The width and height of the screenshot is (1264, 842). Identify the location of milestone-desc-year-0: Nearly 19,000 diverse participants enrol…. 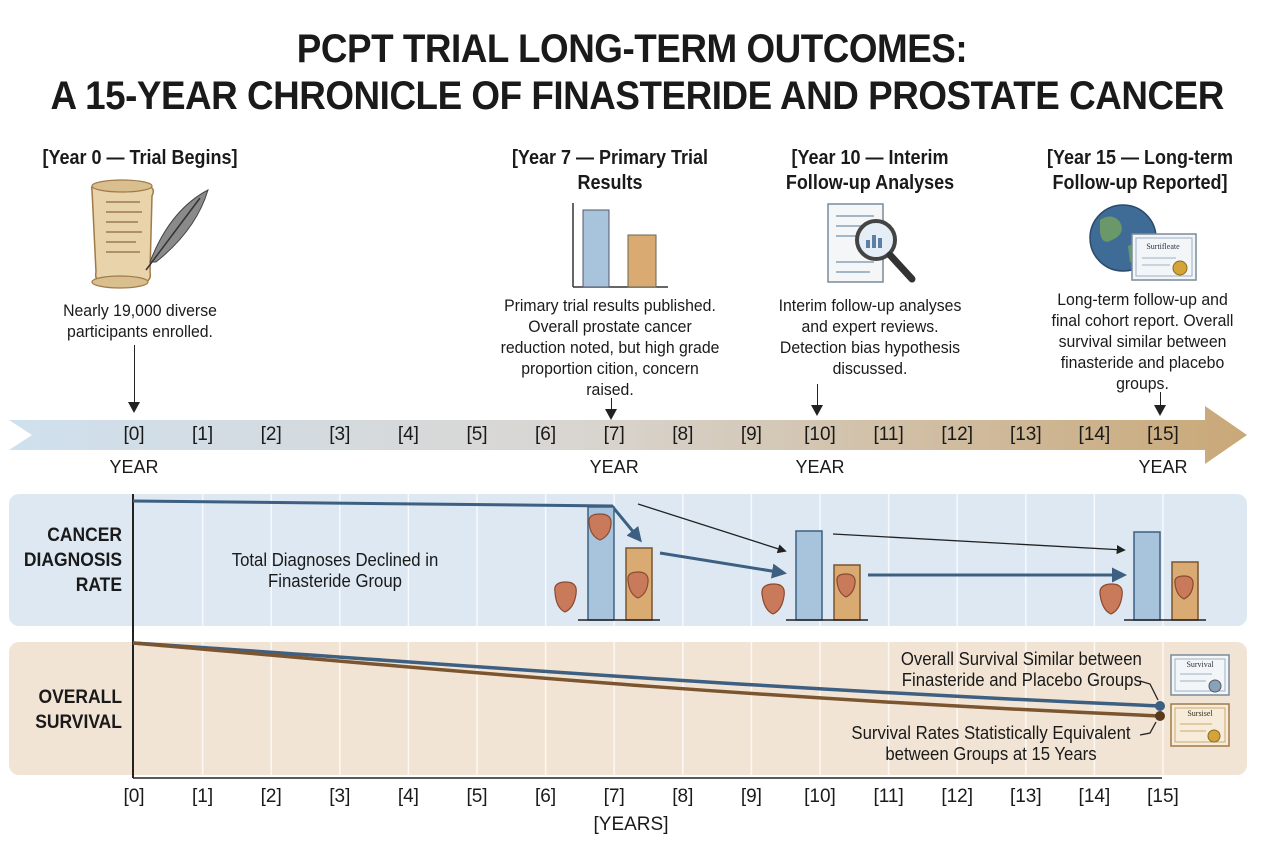
(140, 321).